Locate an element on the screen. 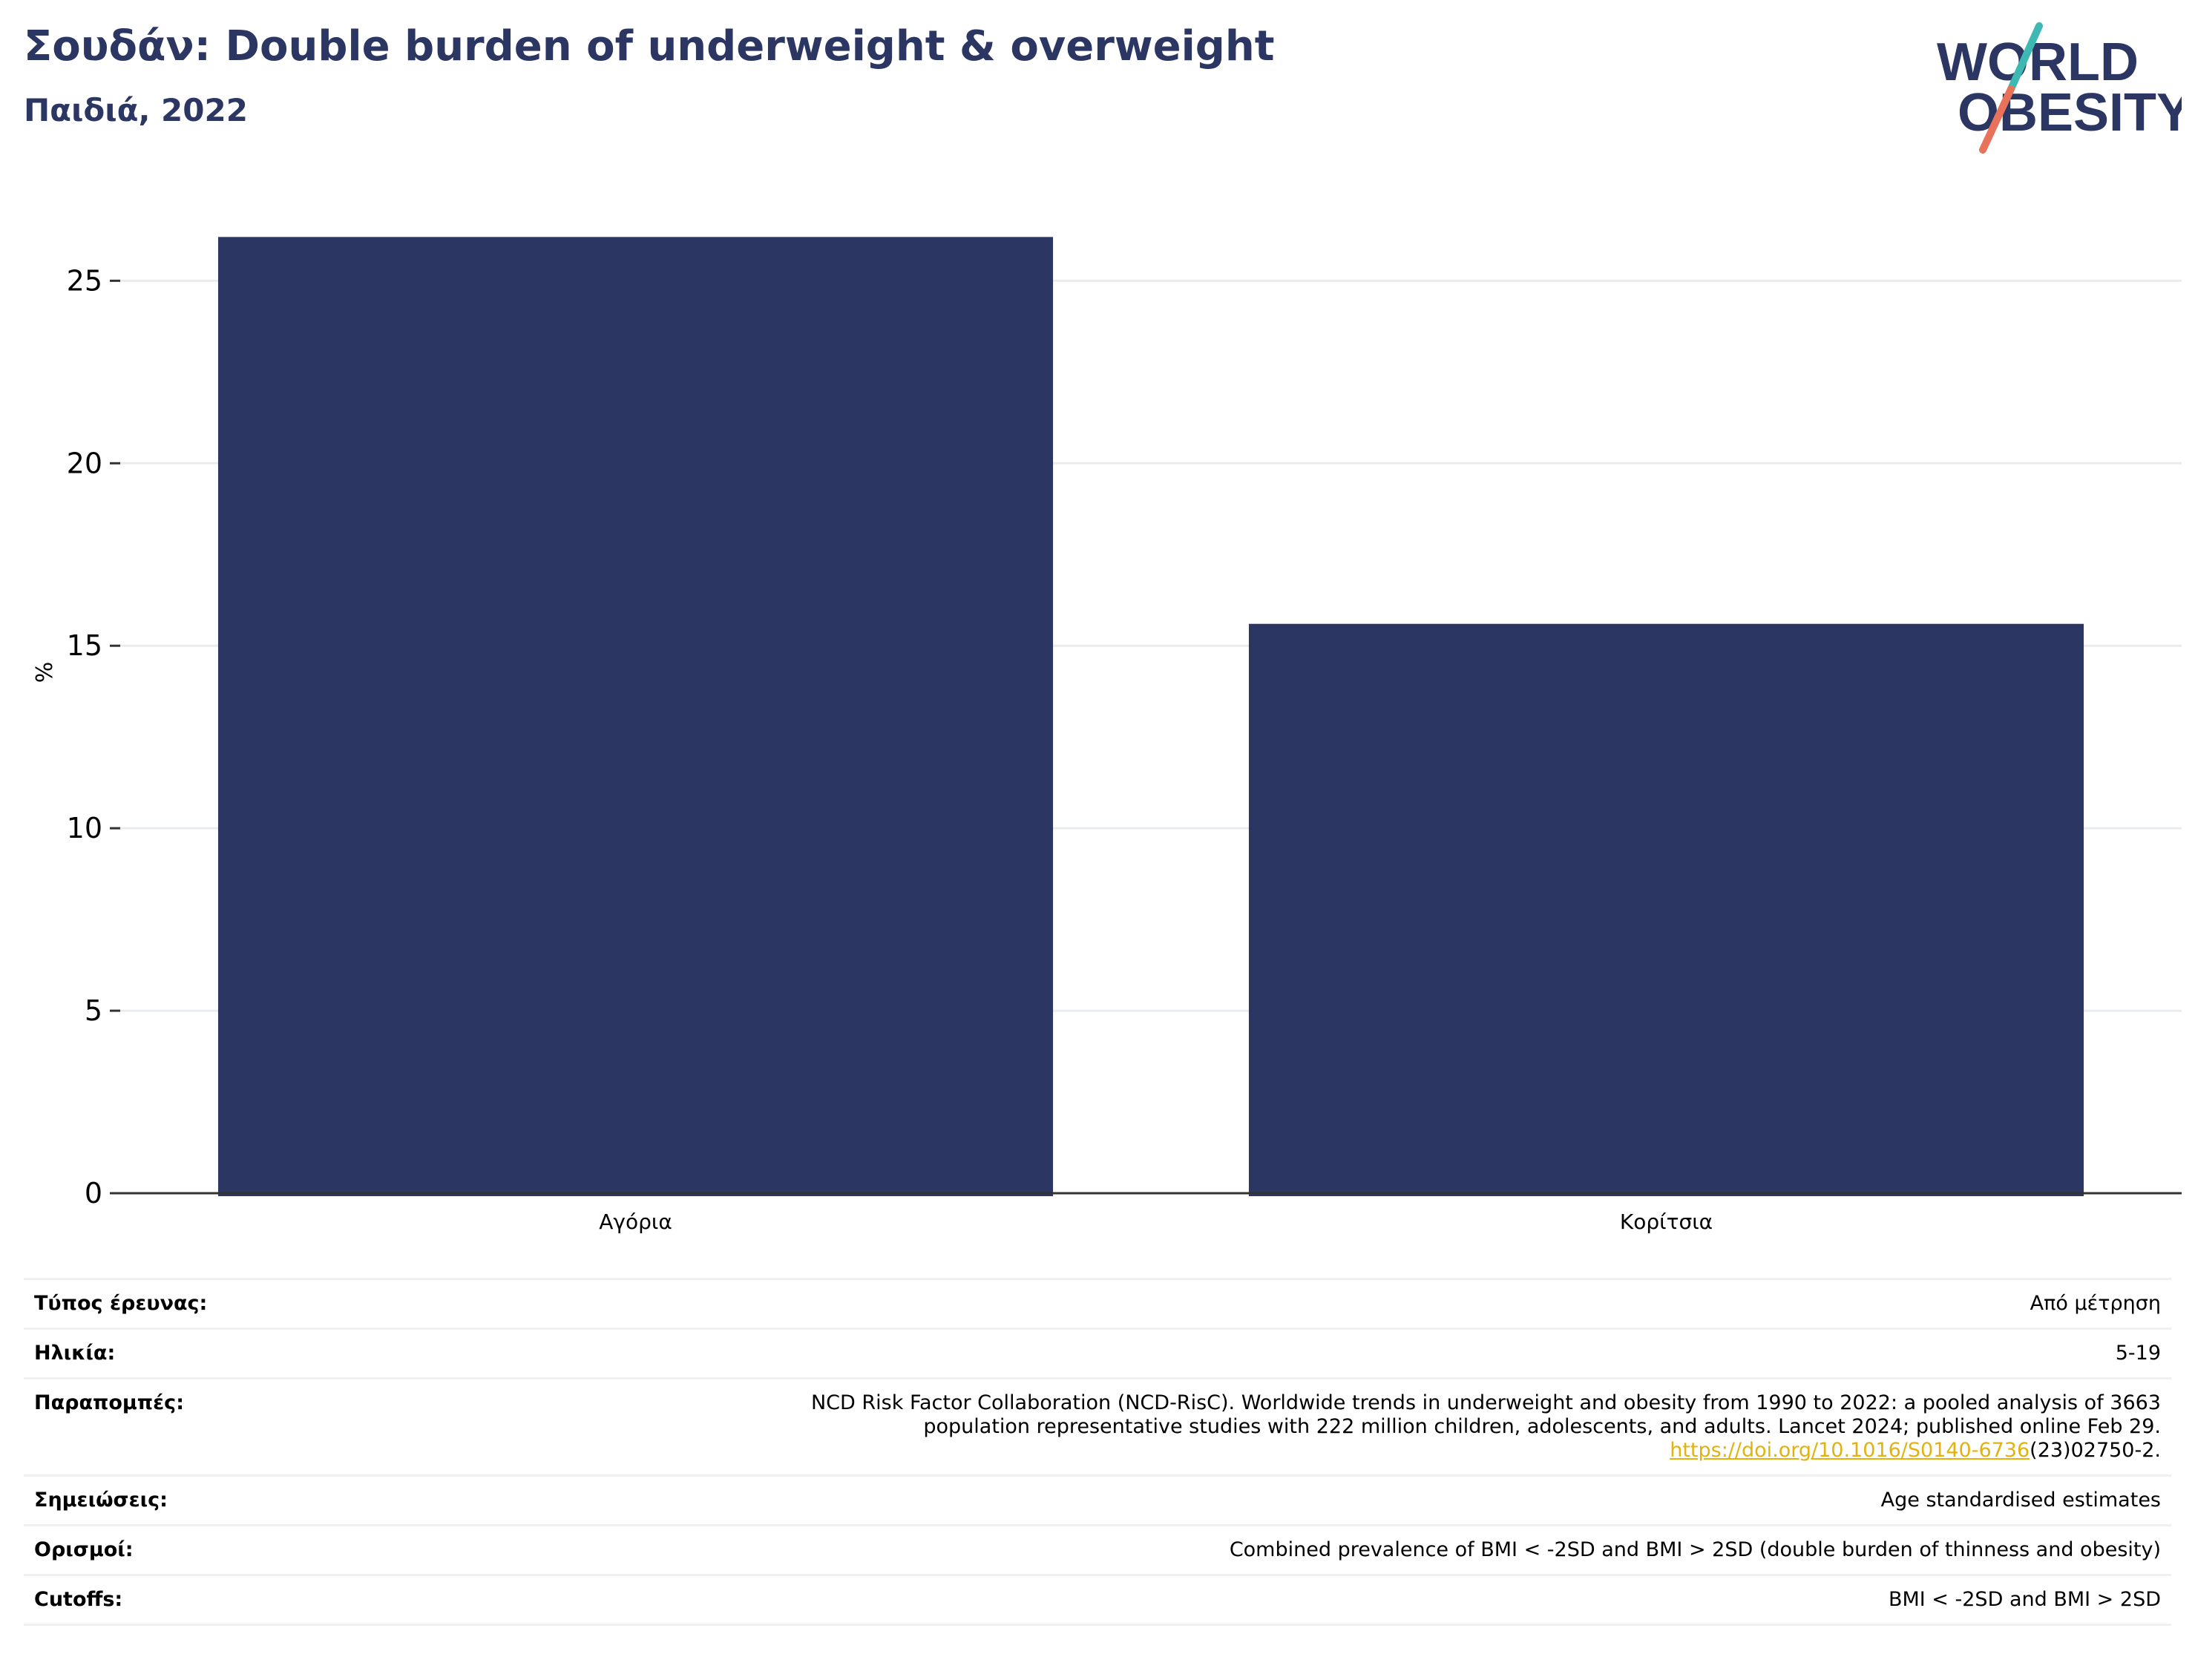 The image size is (2195, 1680). chart-subtitle: Παιδιά, 2022 is located at coordinates (136, 110).